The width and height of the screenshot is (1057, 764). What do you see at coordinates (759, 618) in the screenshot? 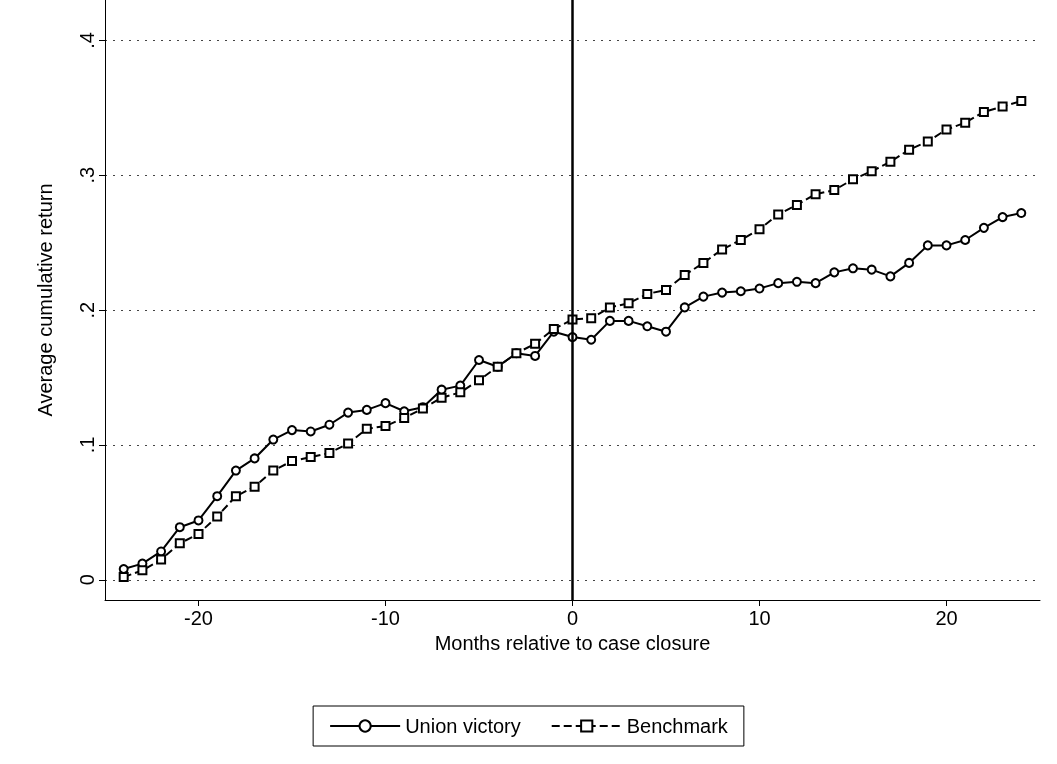
I see `x-tick-label: 10` at bounding box center [759, 618].